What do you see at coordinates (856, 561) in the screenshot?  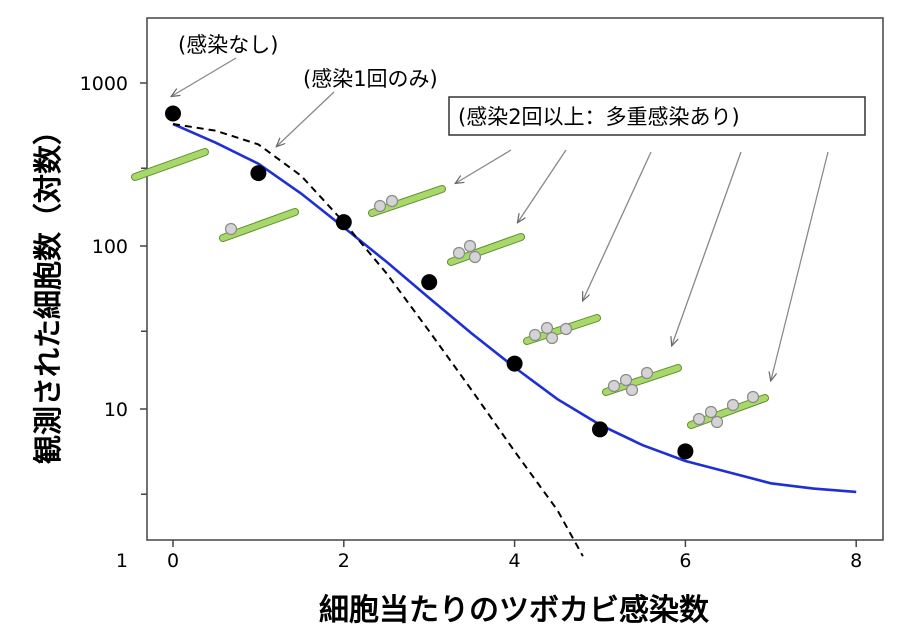 I see `x-tick-label: 8` at bounding box center [856, 561].